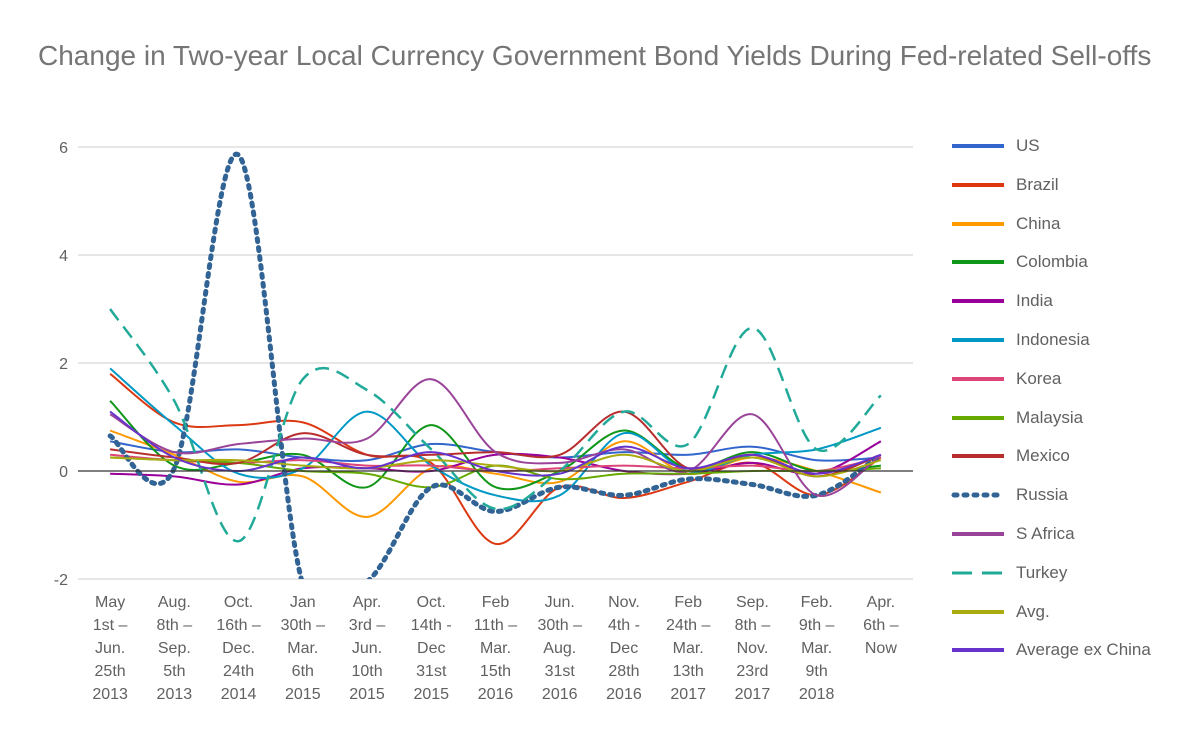  I want to click on x-tick-label: Jun. 30th – Aug. 31st 2016, so click(559, 648).